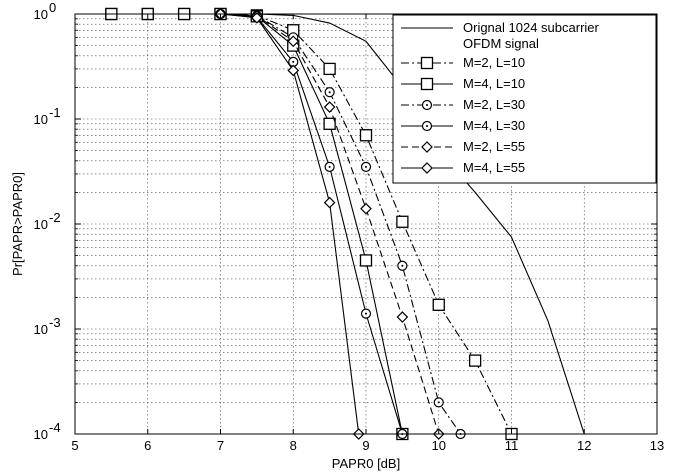 This screenshot has width=683, height=476. What do you see at coordinates (494, 104) in the screenshot?
I see `legend-entry-label: M=2, L=30` at bounding box center [494, 104].